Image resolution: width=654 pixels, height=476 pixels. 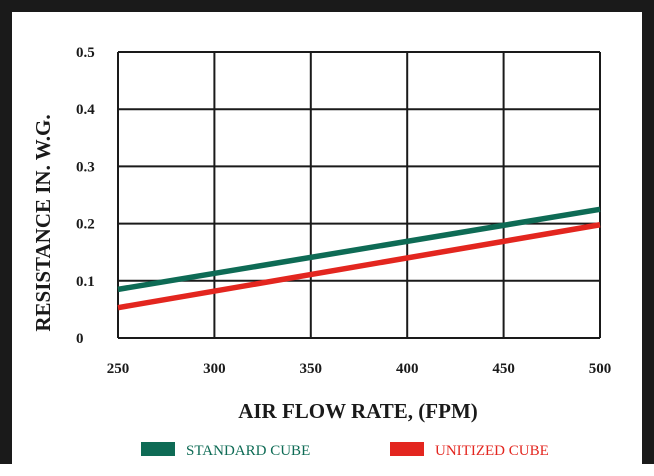 What do you see at coordinates (85, 53) in the screenshot?
I see `y-tick-label: 0.5` at bounding box center [85, 53].